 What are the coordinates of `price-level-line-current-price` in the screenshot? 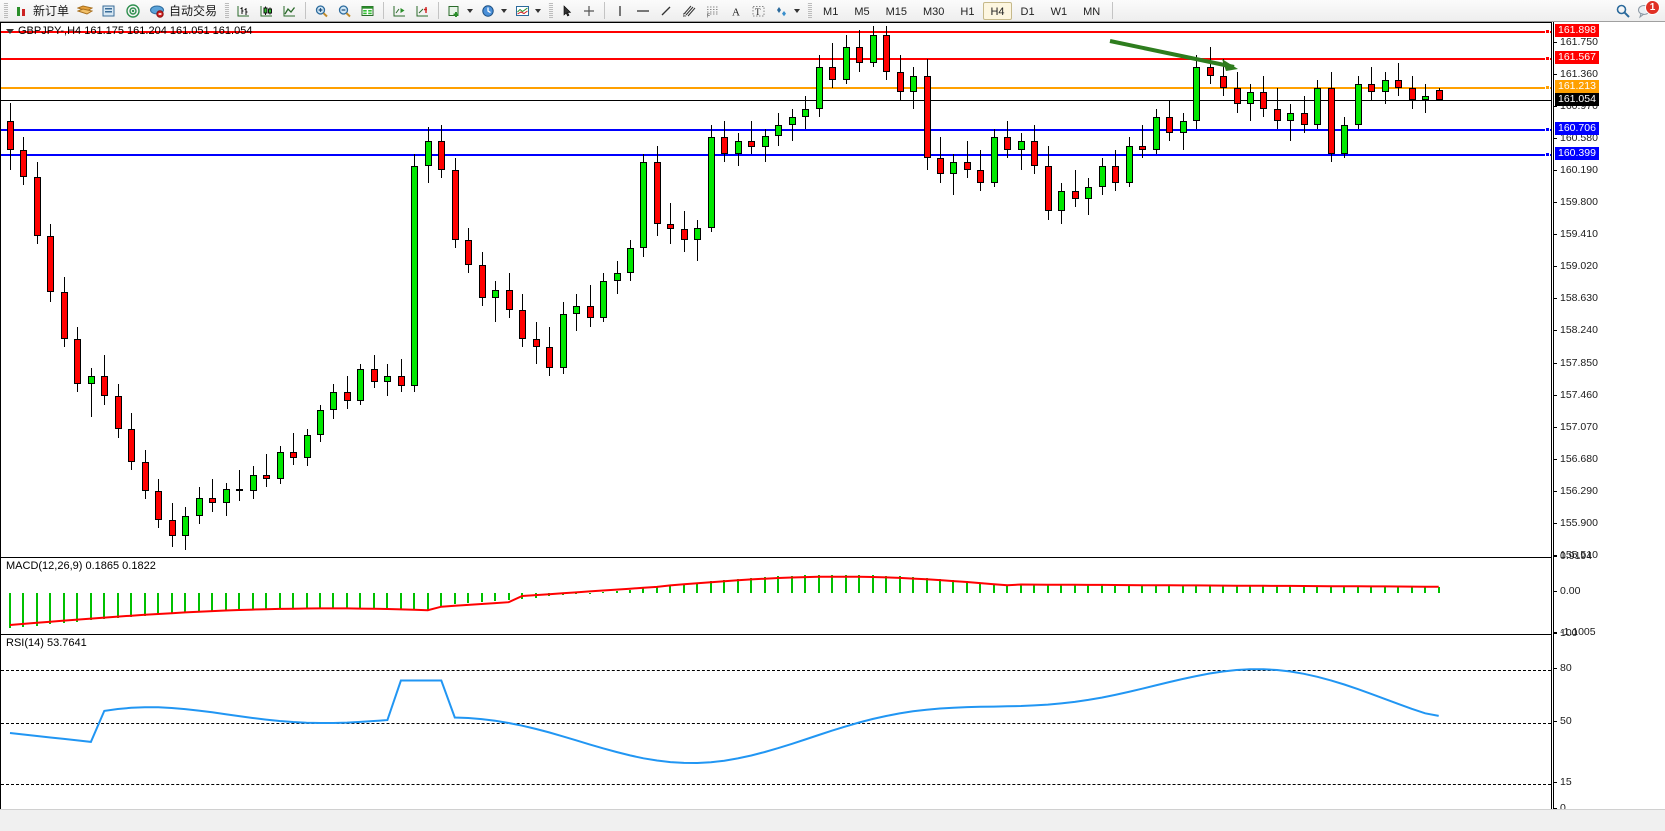 It's located at (776, 100).